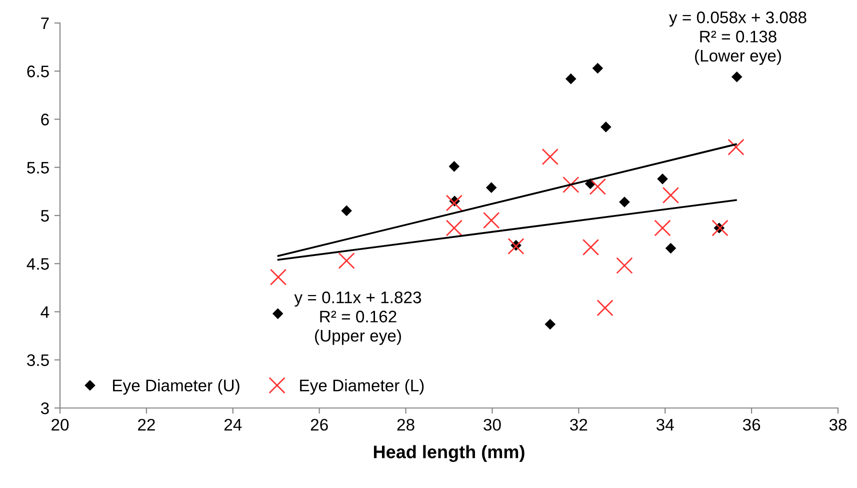 The height and width of the screenshot is (488, 857). Describe the element at coordinates (737, 38) in the screenshot. I see `annotation: y = 0.058x + 3.088 R² = 0.138 (Lower eye)` at that location.